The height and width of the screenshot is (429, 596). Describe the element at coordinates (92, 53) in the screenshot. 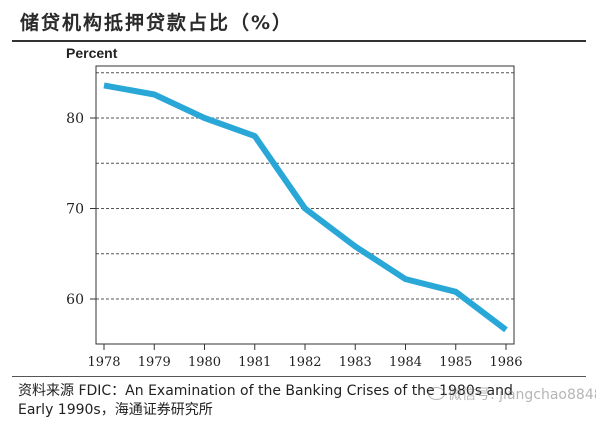

I see `y-axis-label: Percent` at that location.